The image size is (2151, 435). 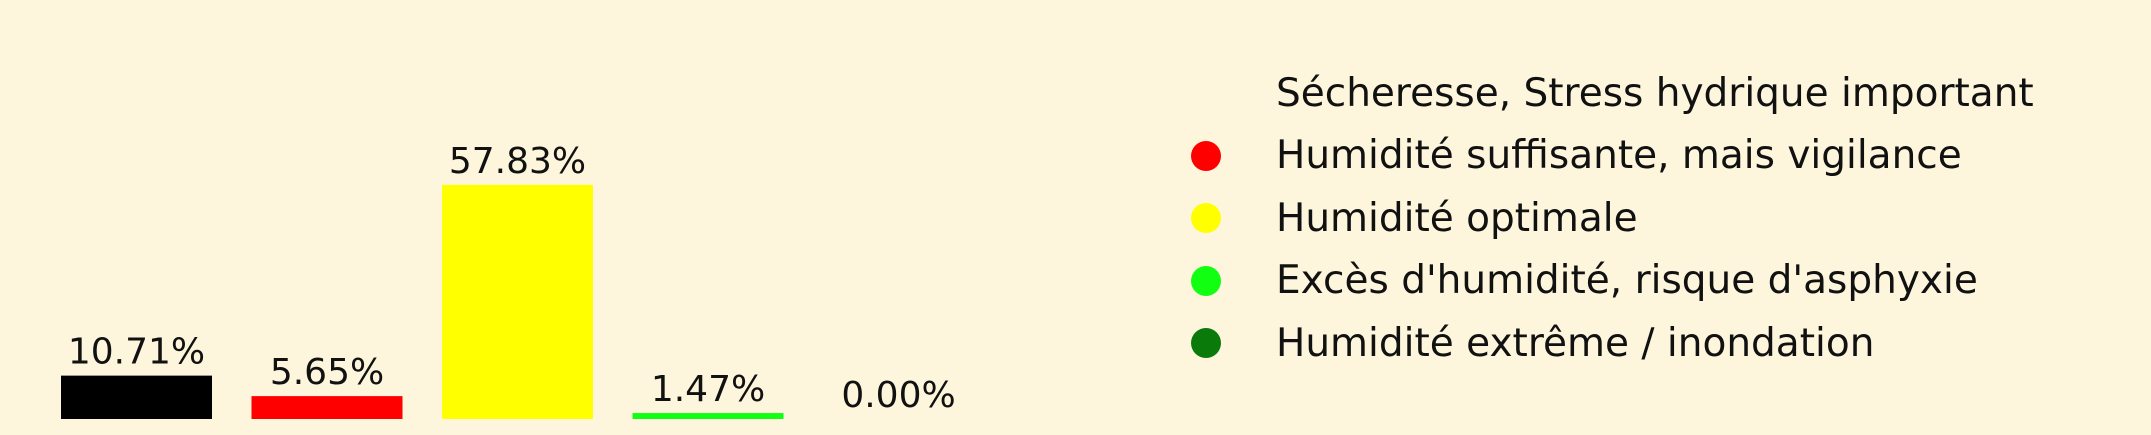 I want to click on legend-label: Sécheresse, Stress hydrique important, so click(x=1655, y=93).